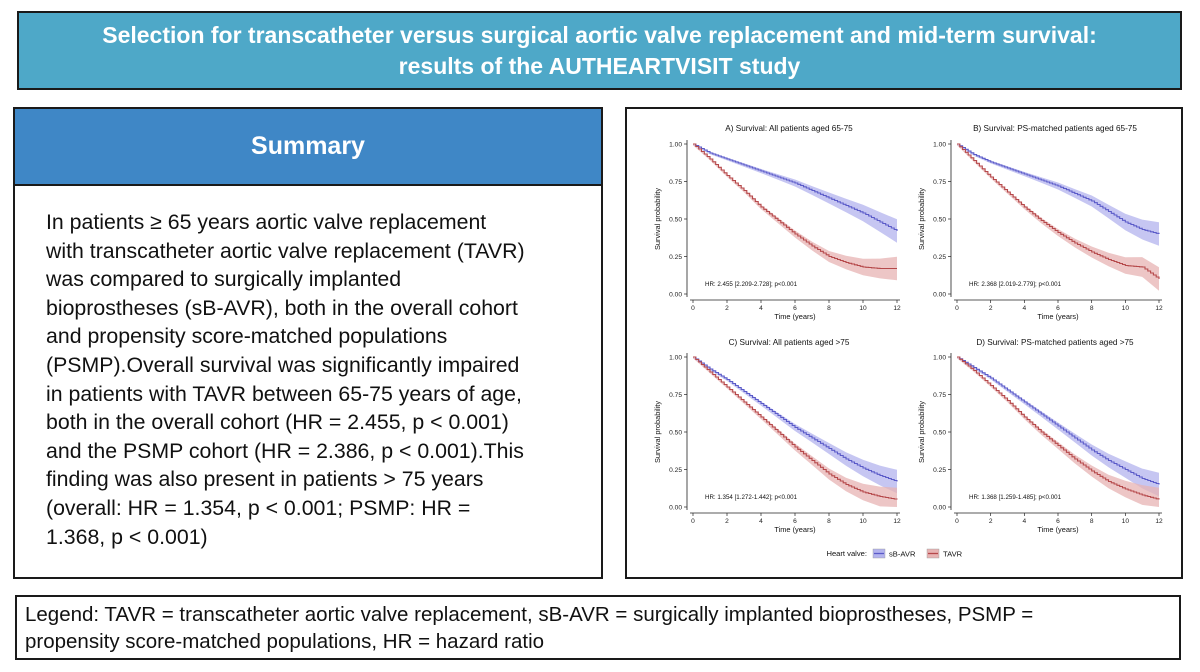  I want to click on summary-line: was compared to surgically implanted, so click(224, 279).